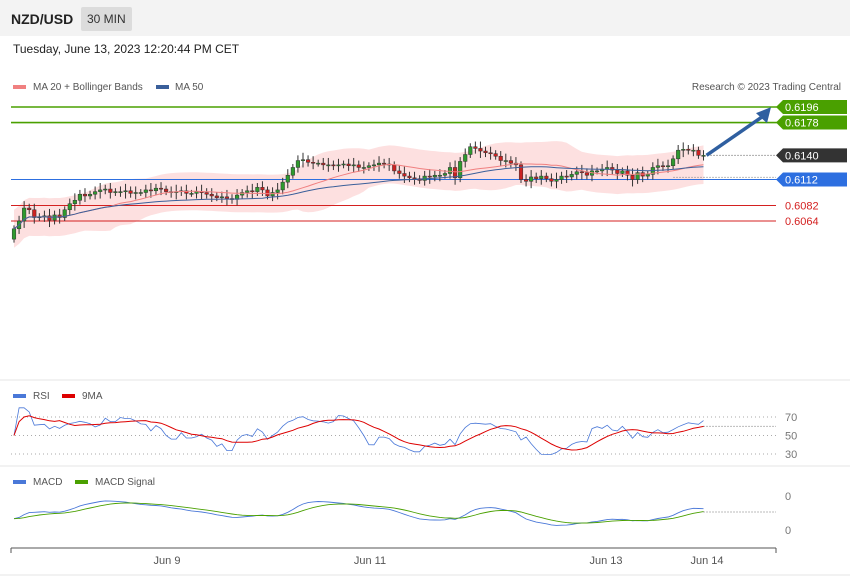  I want to click on rsi-ma-line, so click(358, 433).